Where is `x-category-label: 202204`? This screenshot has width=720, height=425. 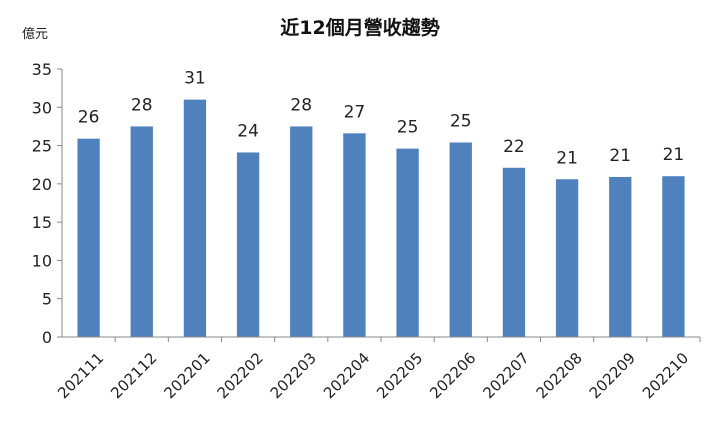
x-category-label: 202204 is located at coordinates (346, 375).